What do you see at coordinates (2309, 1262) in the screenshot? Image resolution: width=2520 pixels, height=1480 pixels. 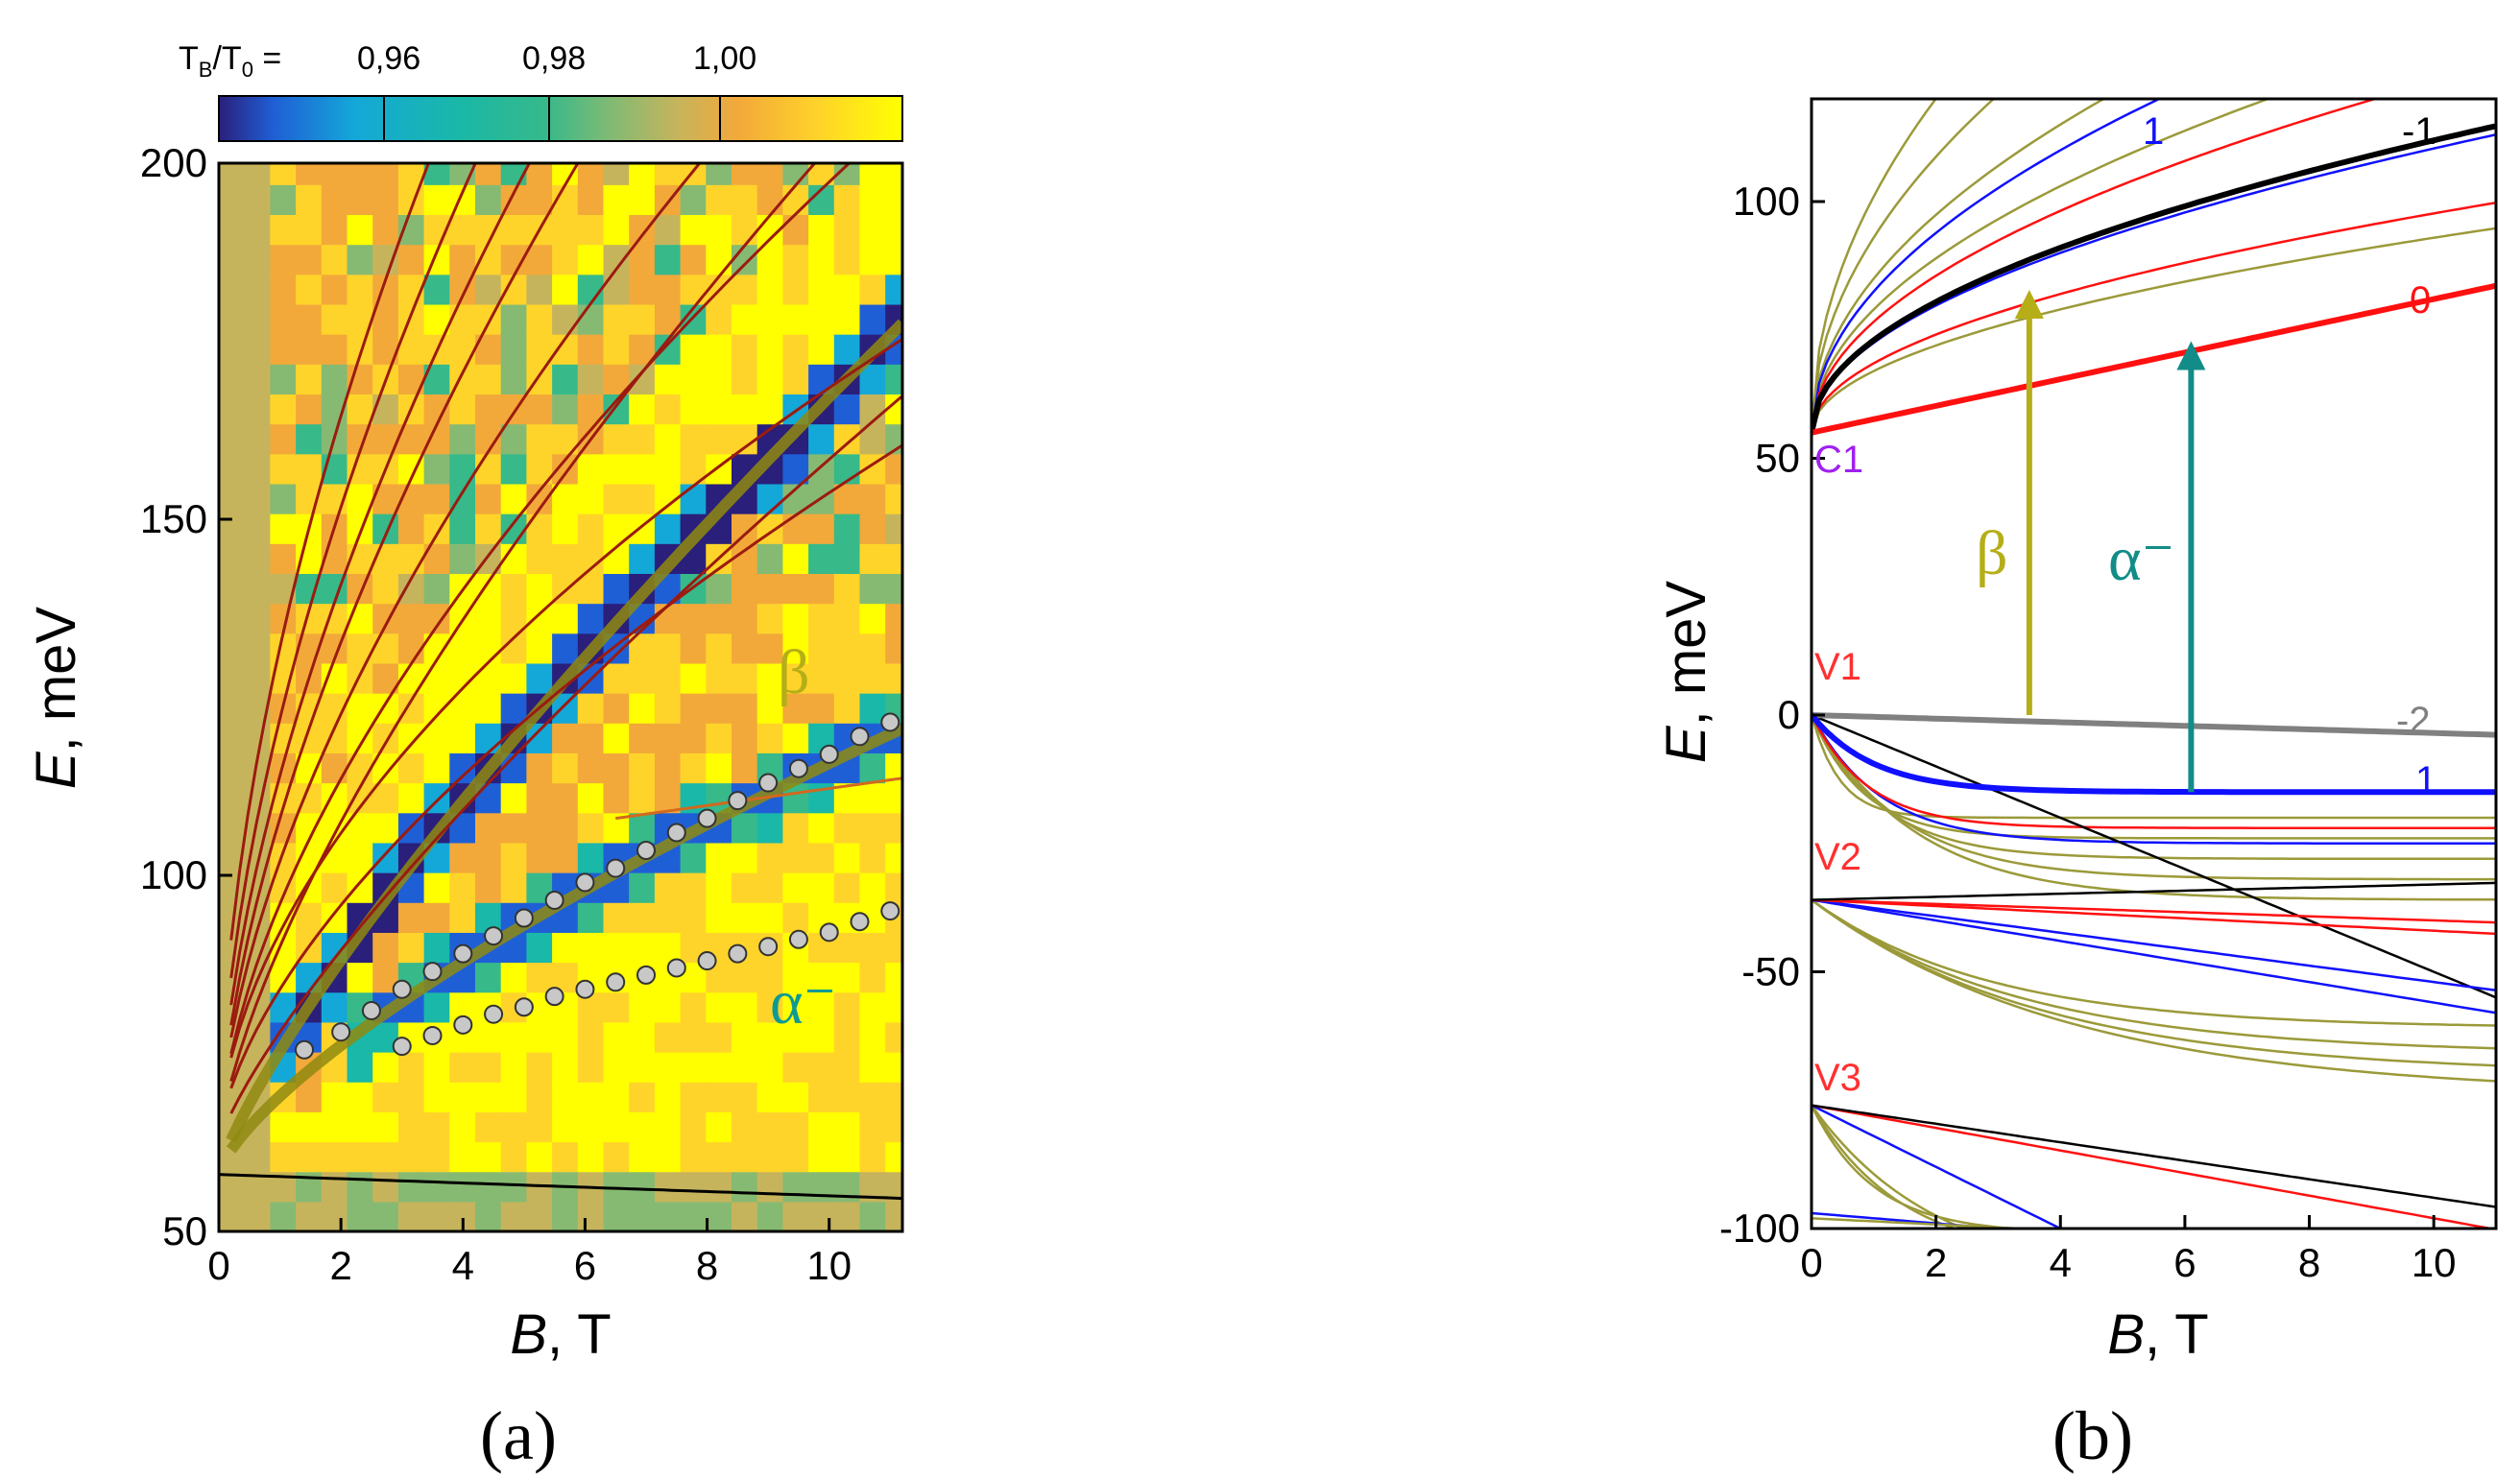 I see `x-tick-label: 8` at bounding box center [2309, 1262].